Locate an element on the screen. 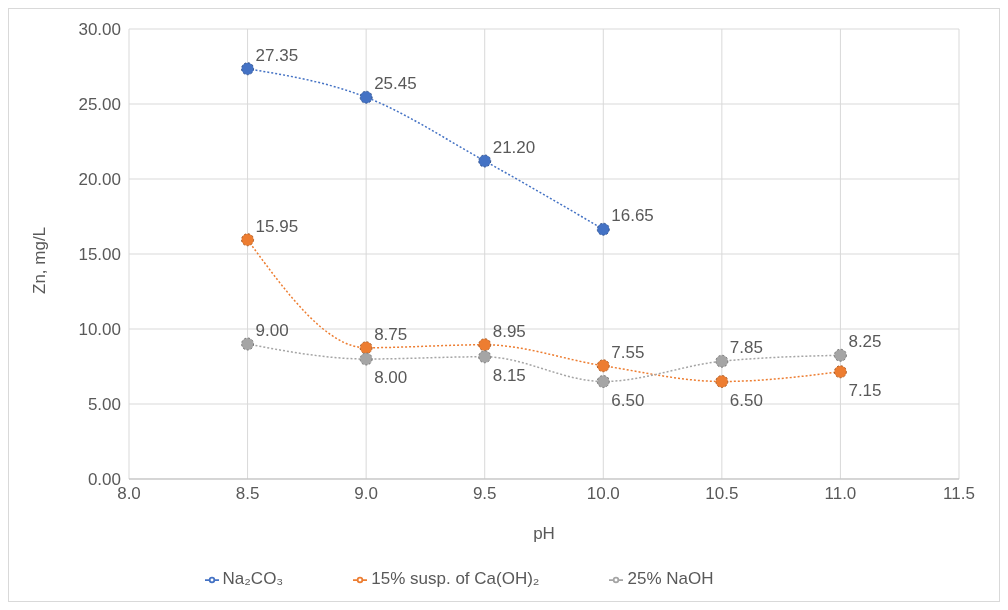  data-label: 15.95 is located at coordinates (277, 226).